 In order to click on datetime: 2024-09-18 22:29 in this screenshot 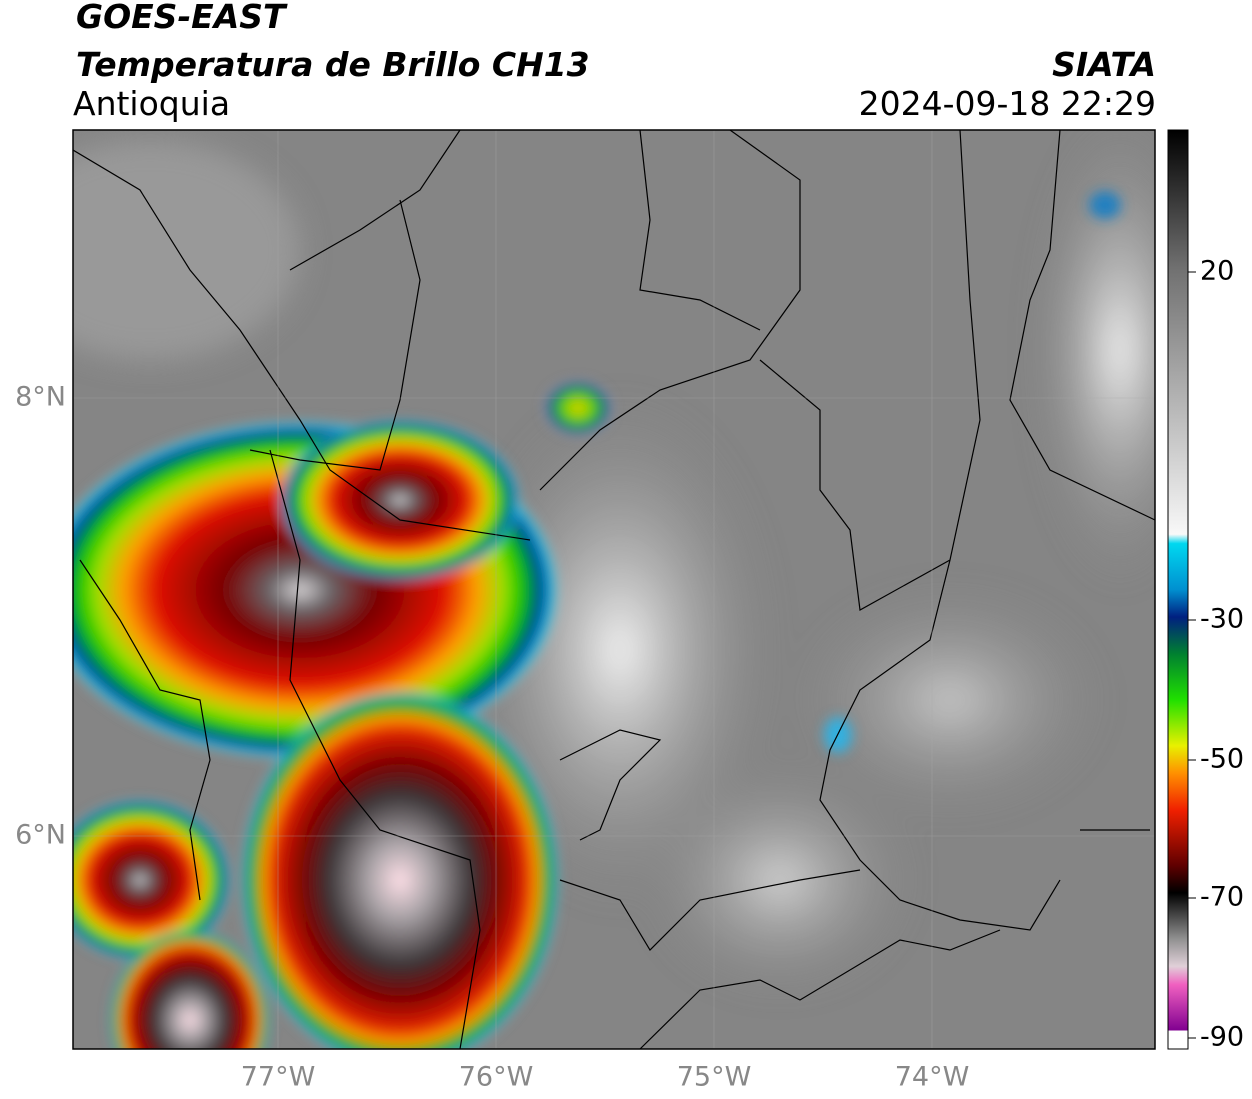, I will do `click(1007, 103)`.